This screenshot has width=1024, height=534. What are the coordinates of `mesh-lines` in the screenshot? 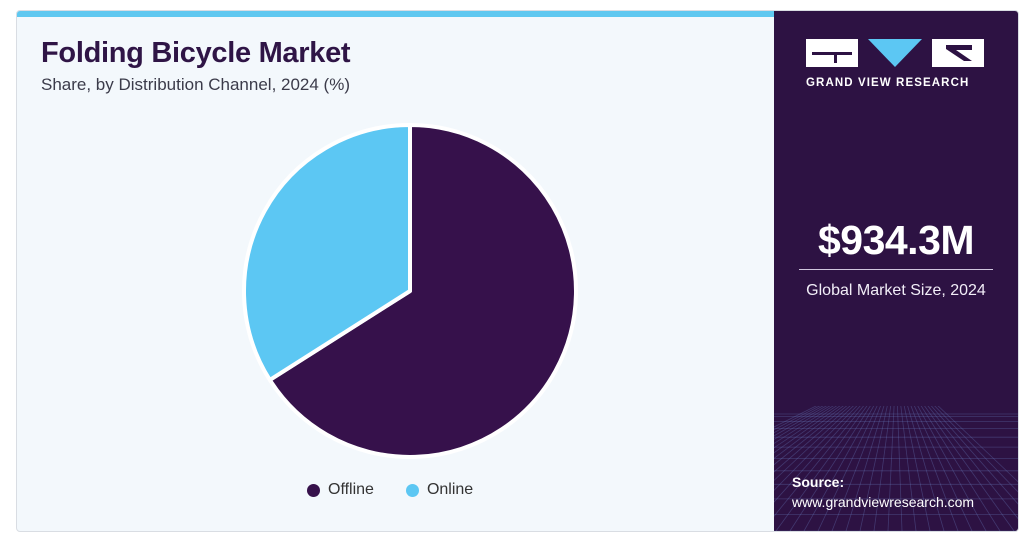 It's located at (896, 468).